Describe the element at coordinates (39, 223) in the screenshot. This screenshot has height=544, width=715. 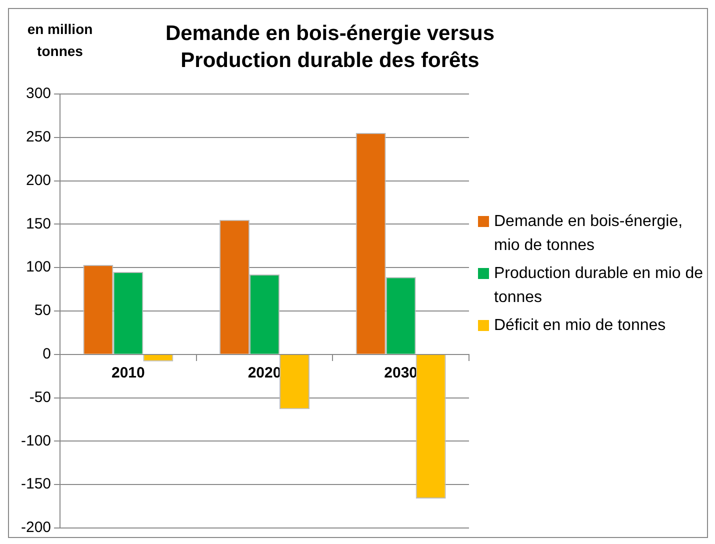
I see `y-tick-label: 150` at that location.